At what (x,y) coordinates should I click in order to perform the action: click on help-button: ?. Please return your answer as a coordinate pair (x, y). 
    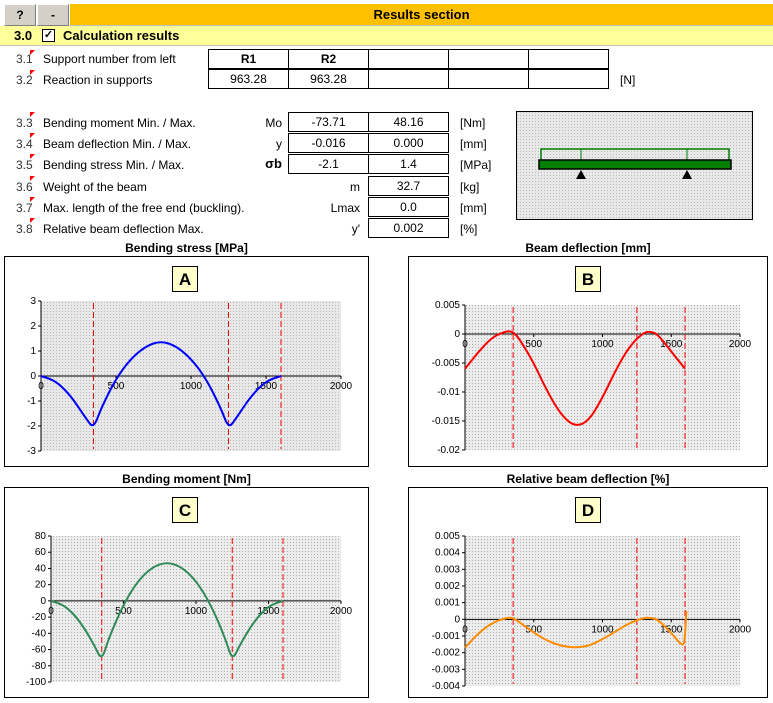
    Looking at the image, I should click on (20, 15).